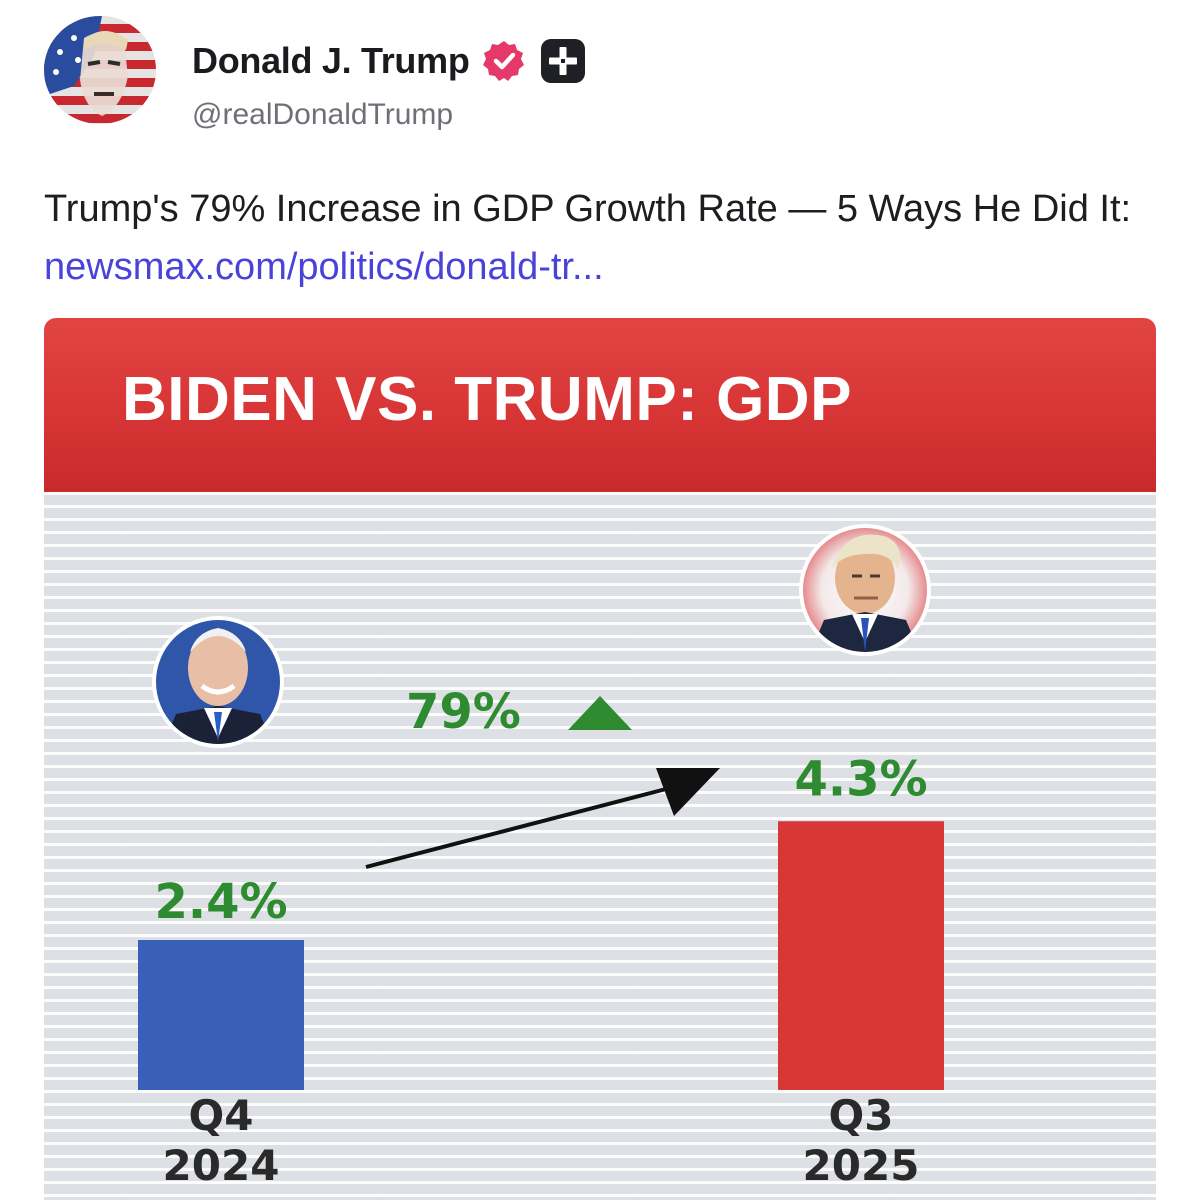 This screenshot has height=1200, width=1200. Describe the element at coordinates (865, 590) in the screenshot. I see `trump-portrait` at that location.